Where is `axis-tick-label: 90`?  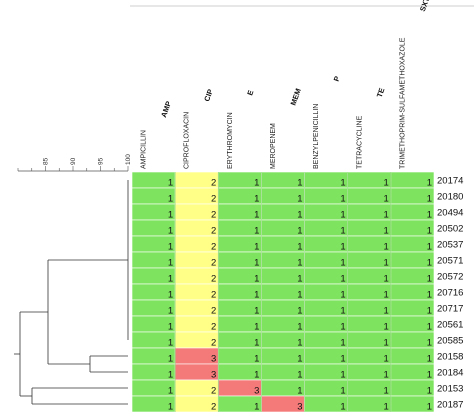
axis-tick-label: 90 is located at coordinates (73, 161).